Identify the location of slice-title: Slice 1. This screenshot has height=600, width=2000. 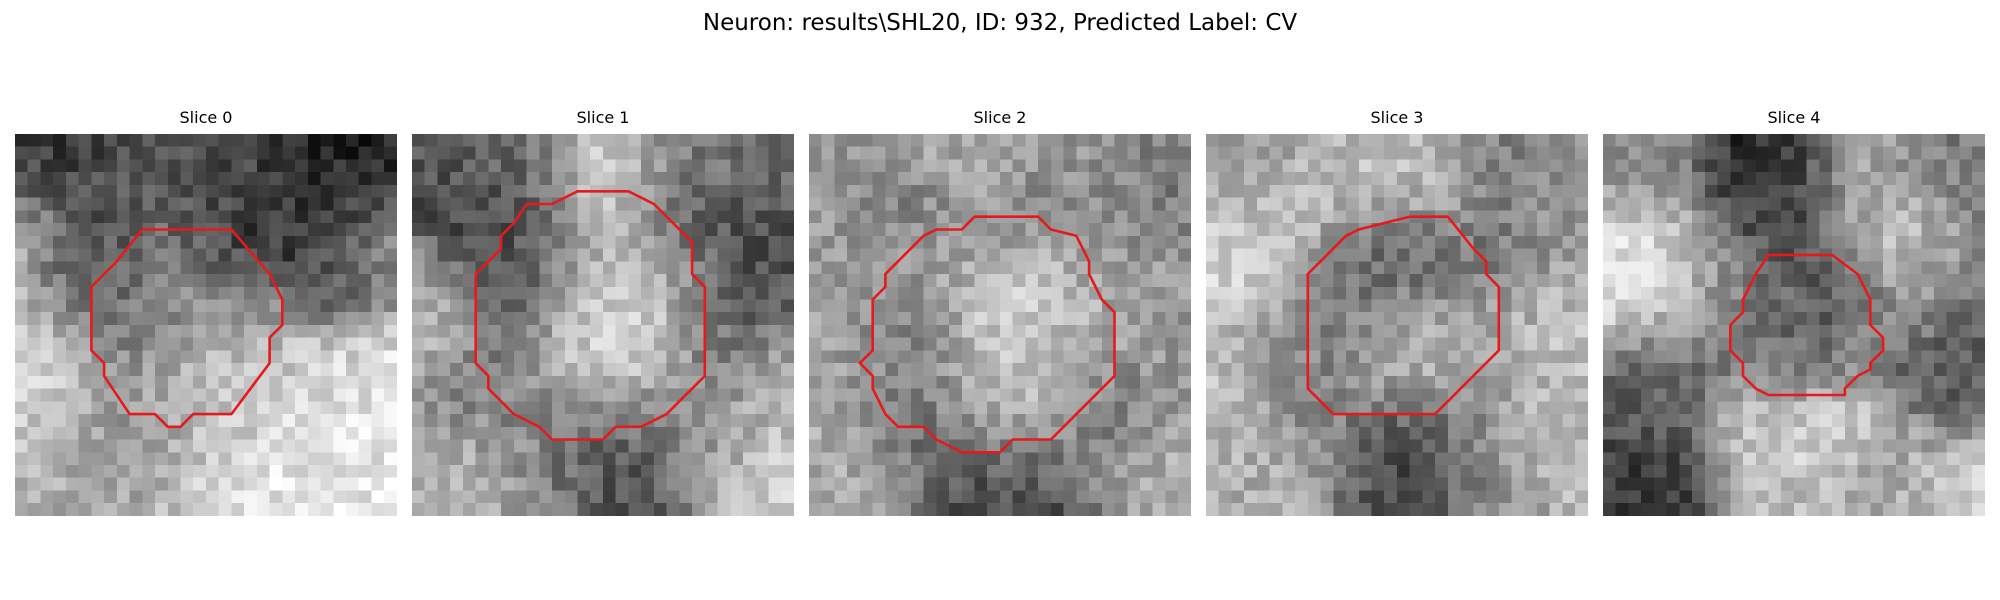
(603, 117).